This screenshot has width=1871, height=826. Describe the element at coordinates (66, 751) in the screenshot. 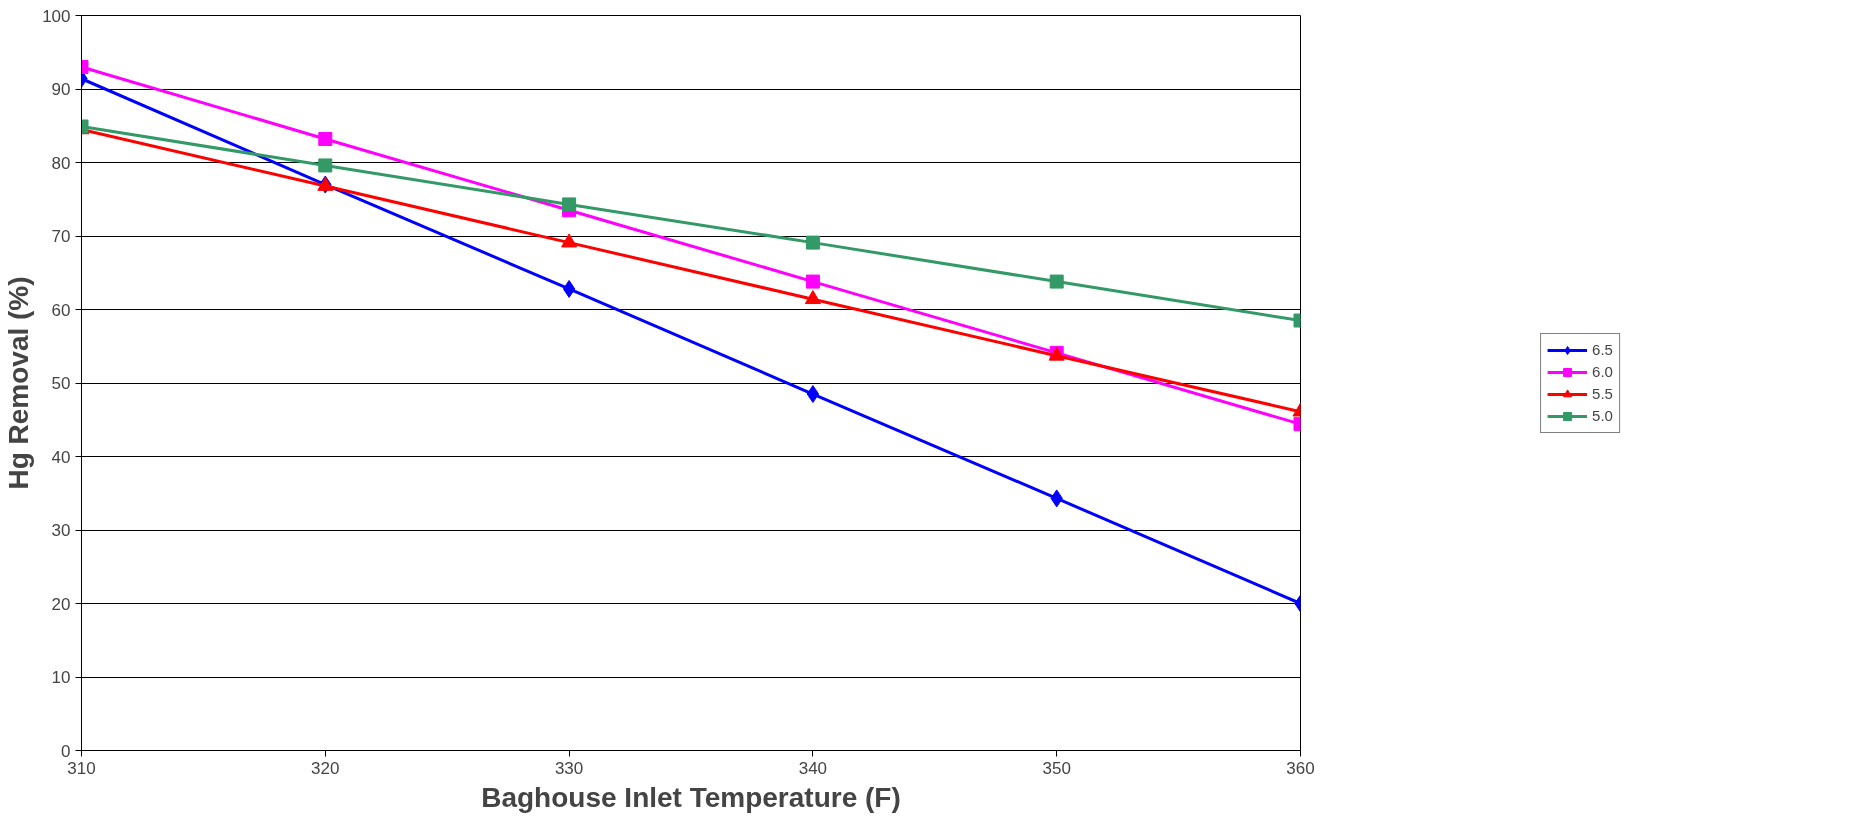

I see `y-tick-label: 0` at that location.